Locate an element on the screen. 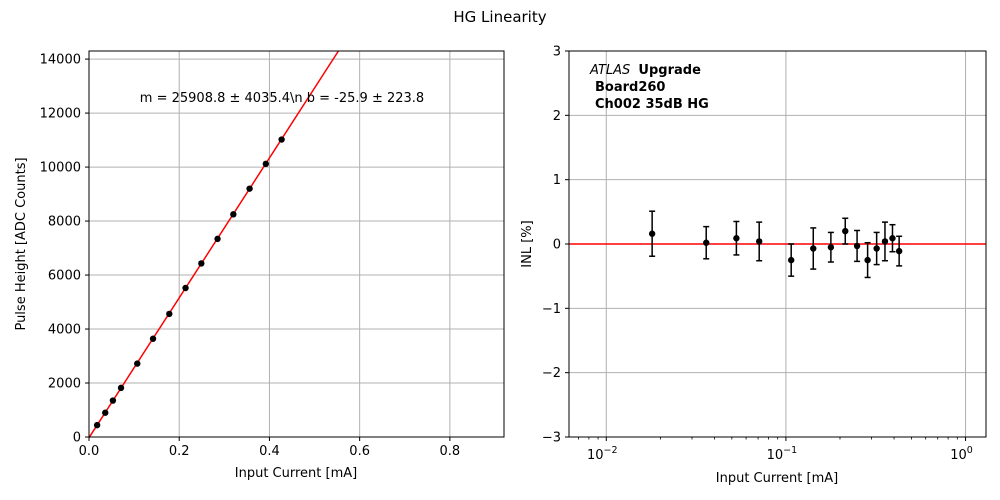  board-label: Board260 is located at coordinates (630, 87).